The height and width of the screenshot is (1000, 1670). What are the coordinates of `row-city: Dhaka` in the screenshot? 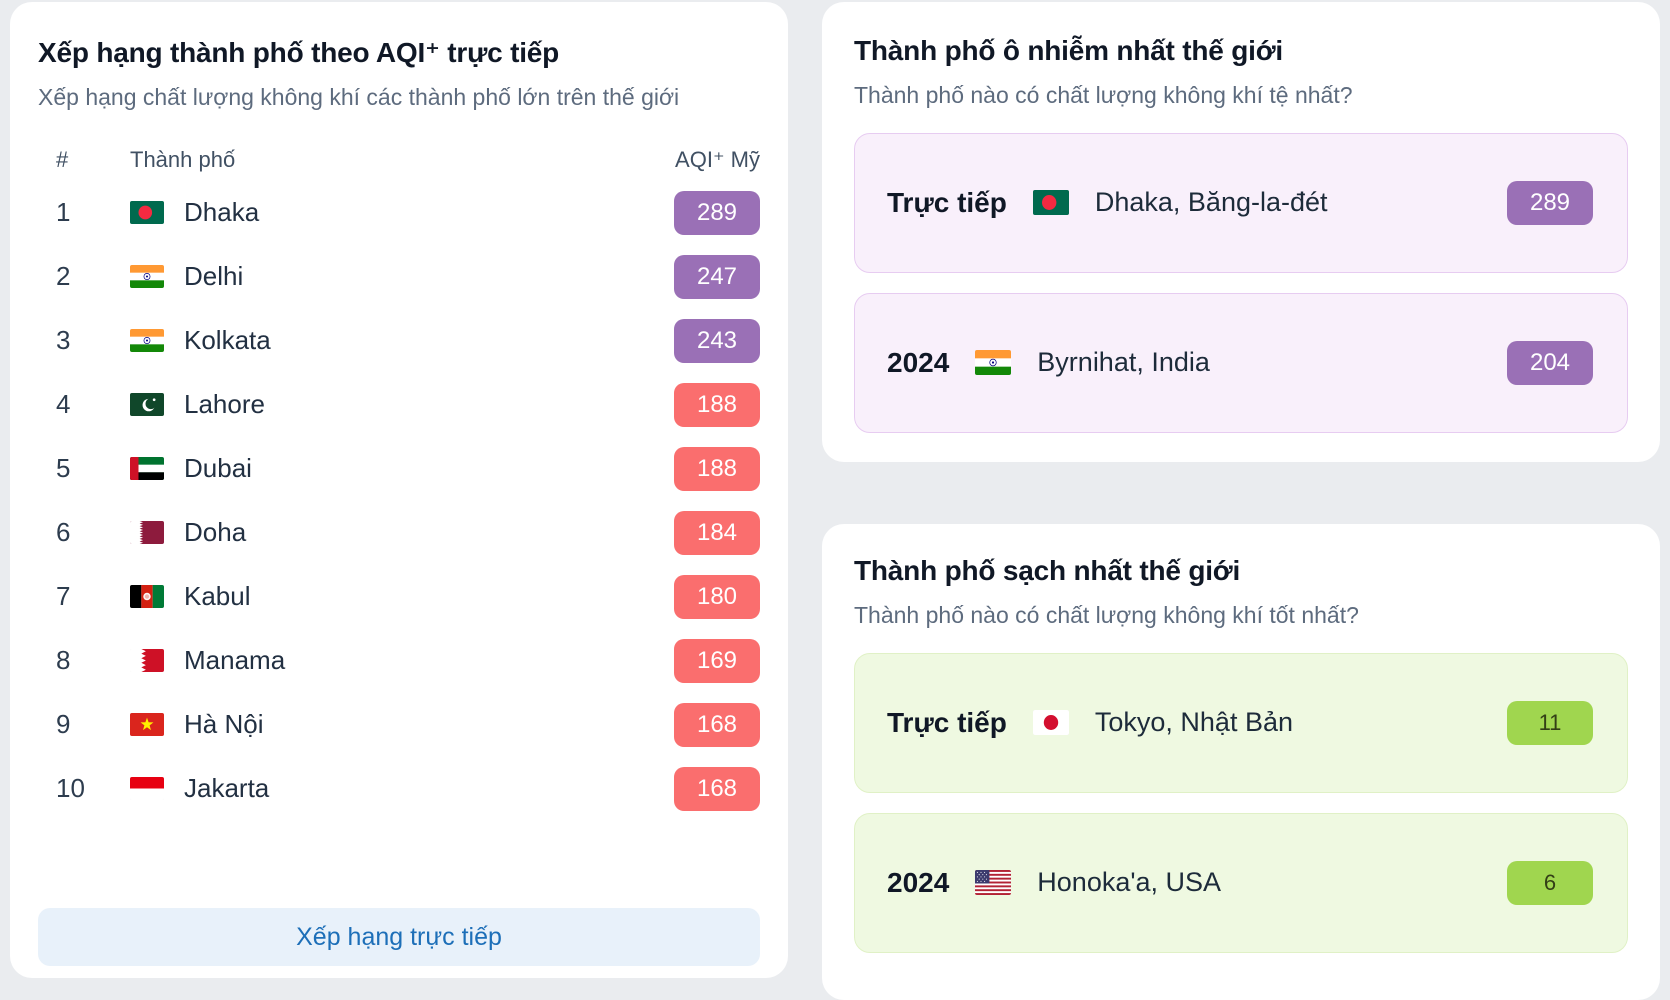 It's located at (222, 212).